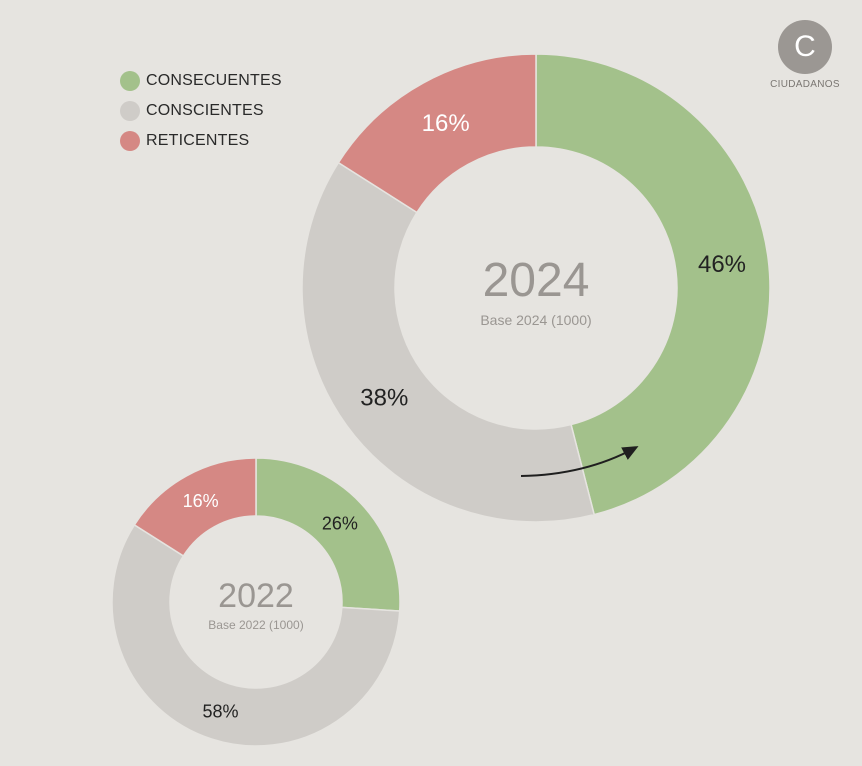 Image resolution: width=862 pixels, height=766 pixels. Describe the element at coordinates (255, 625) in the screenshot. I see `donut-2022-center-subtitle: Base 2022 (1000)` at that location.